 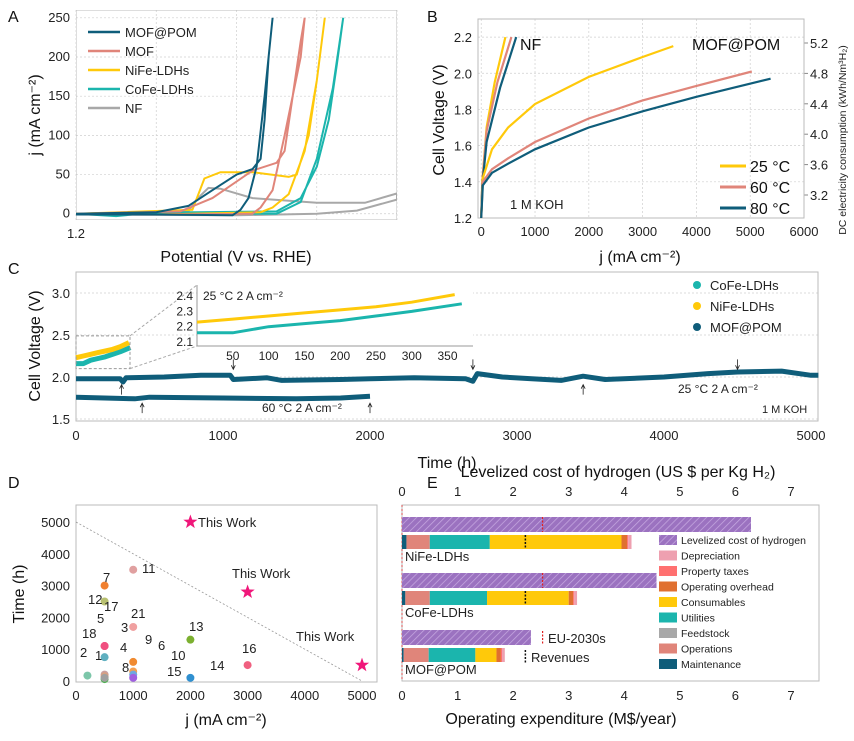 What do you see at coordinates (223, 397) in the screenshot?
I see `series-trace` at bounding box center [223, 397].